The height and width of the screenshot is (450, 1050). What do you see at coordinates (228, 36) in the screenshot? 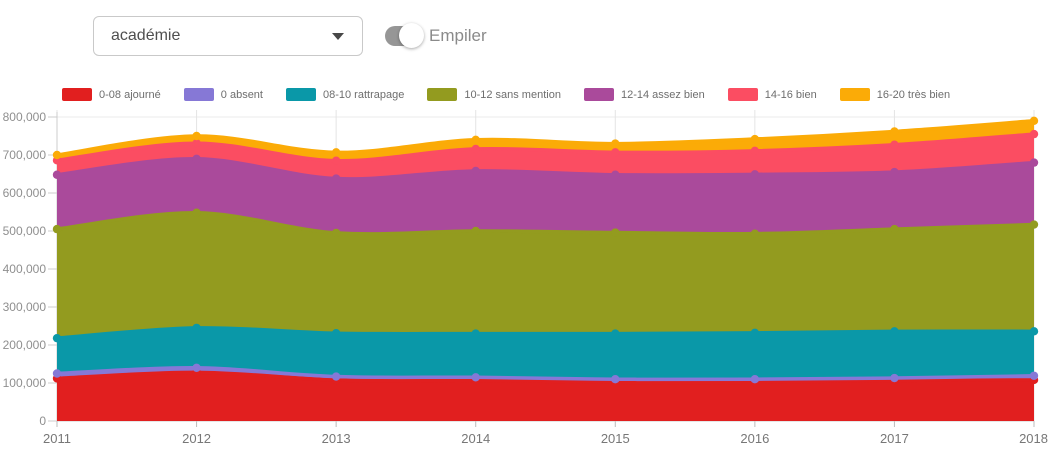
I see `dimension-dropdown: académie` at bounding box center [228, 36].